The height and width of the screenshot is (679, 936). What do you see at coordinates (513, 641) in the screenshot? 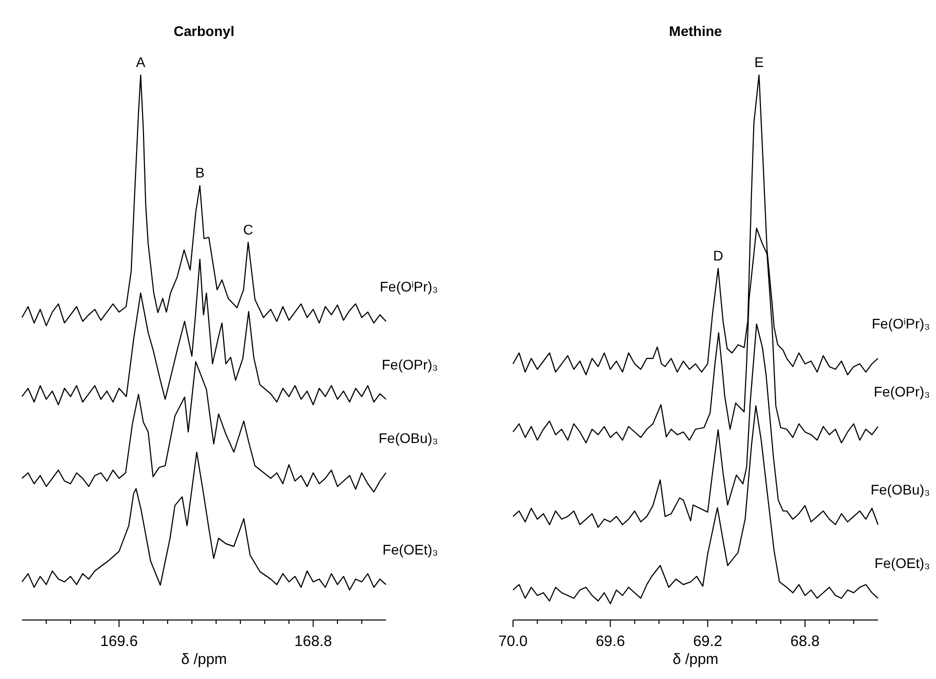
I see `x-tick-label: 70.0` at bounding box center [513, 641].